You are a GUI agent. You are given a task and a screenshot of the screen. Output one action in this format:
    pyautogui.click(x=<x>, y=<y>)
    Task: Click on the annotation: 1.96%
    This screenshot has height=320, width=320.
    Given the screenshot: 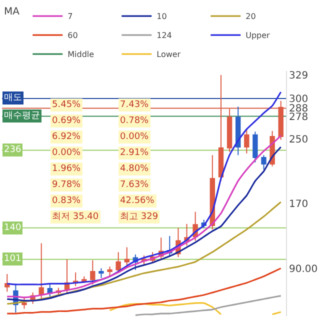 What is the action you would take?
    pyautogui.click(x=67, y=169)
    